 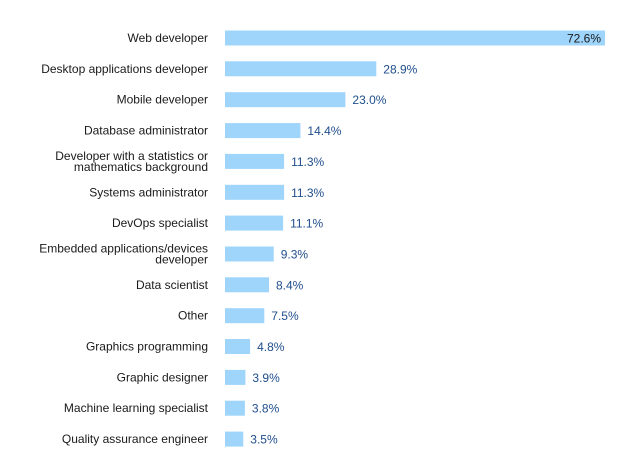 What do you see at coordinates (290, 285) in the screenshot?
I see `value-label: 8.4%` at bounding box center [290, 285].